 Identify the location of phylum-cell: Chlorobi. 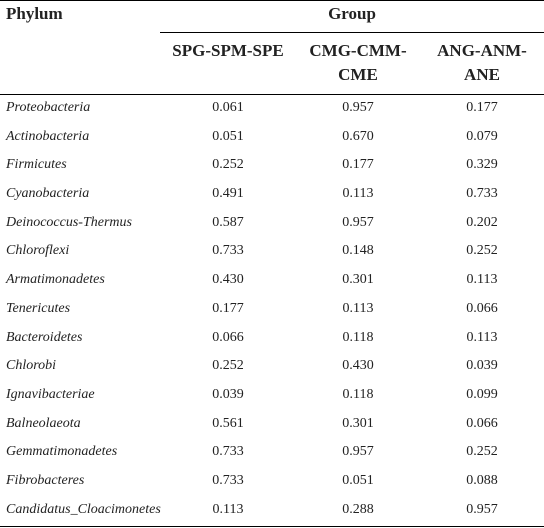
(31, 366).